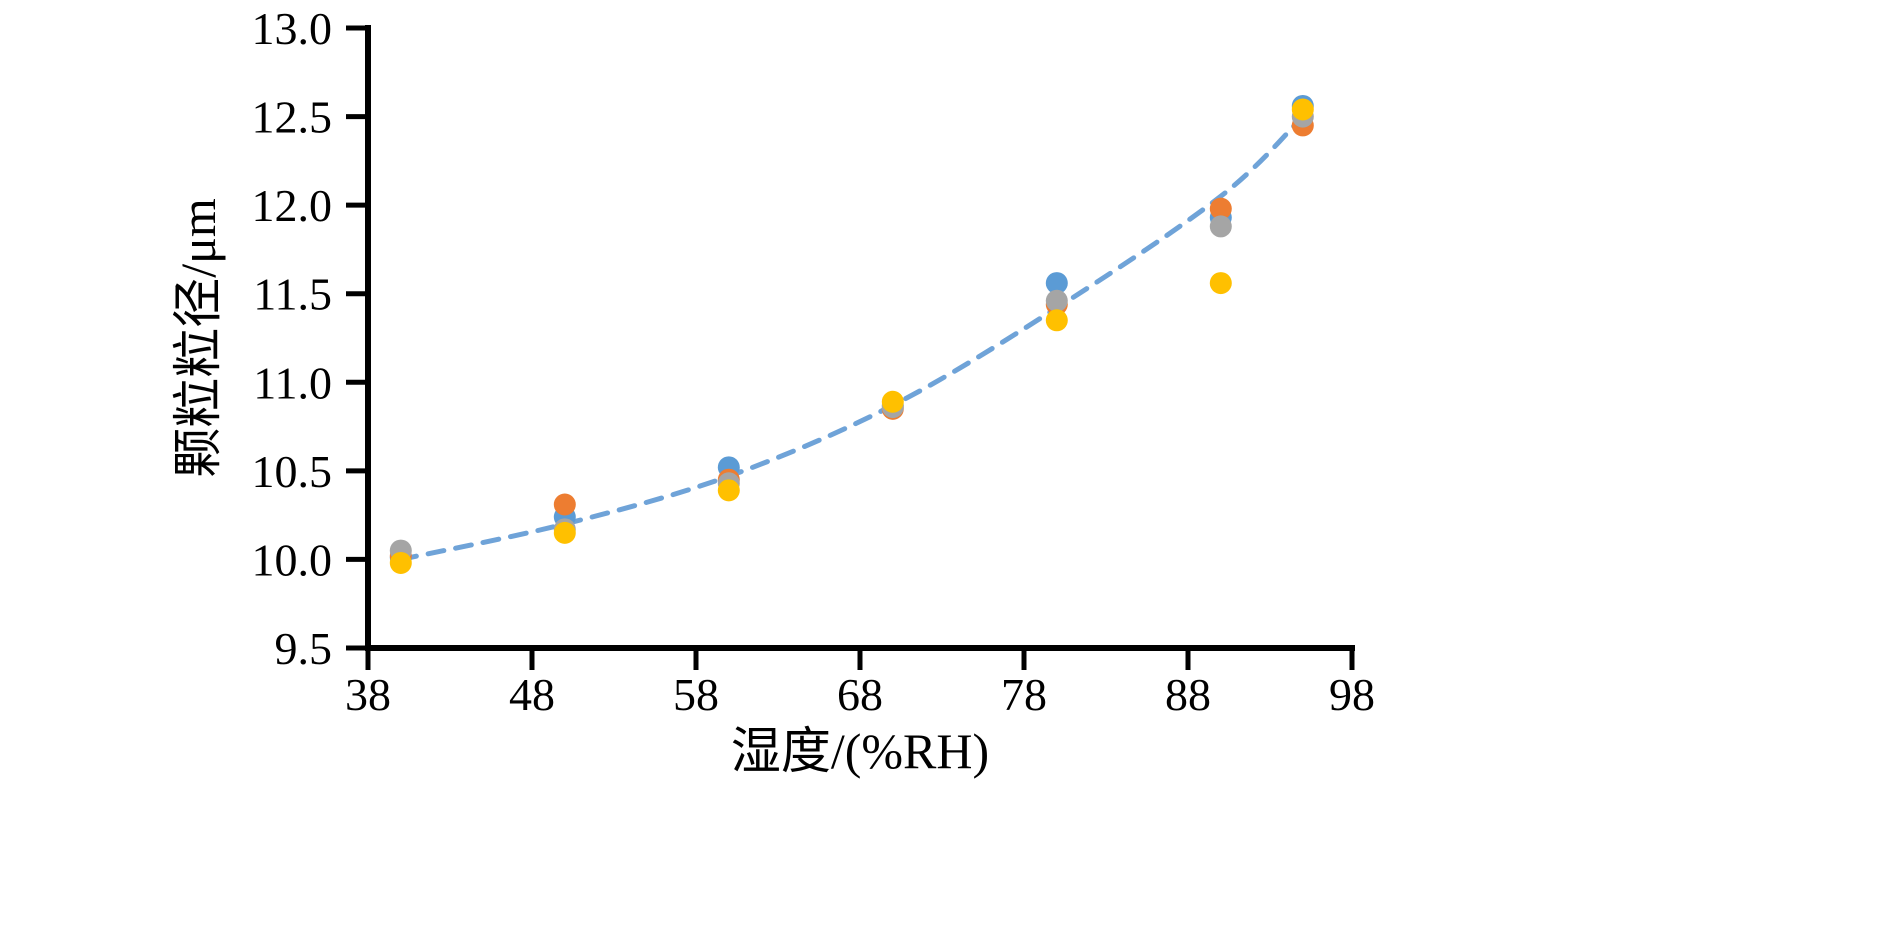 This screenshot has height=940, width=1890. What do you see at coordinates (198, 338) in the screenshot?
I see `y-axis-title: 颗粒粒径/μm` at bounding box center [198, 338].